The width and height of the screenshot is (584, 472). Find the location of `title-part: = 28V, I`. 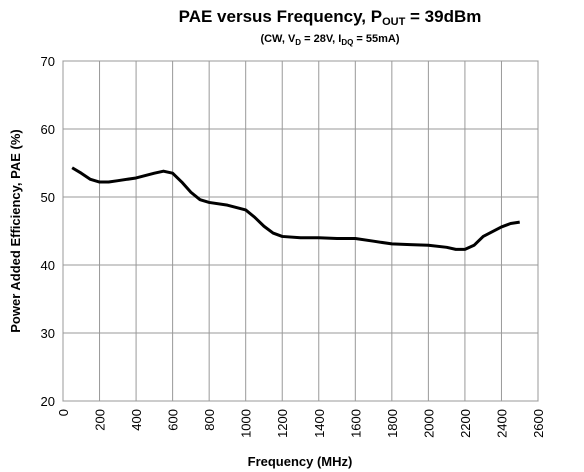

title-part: = 28V, I is located at coordinates (321, 39).